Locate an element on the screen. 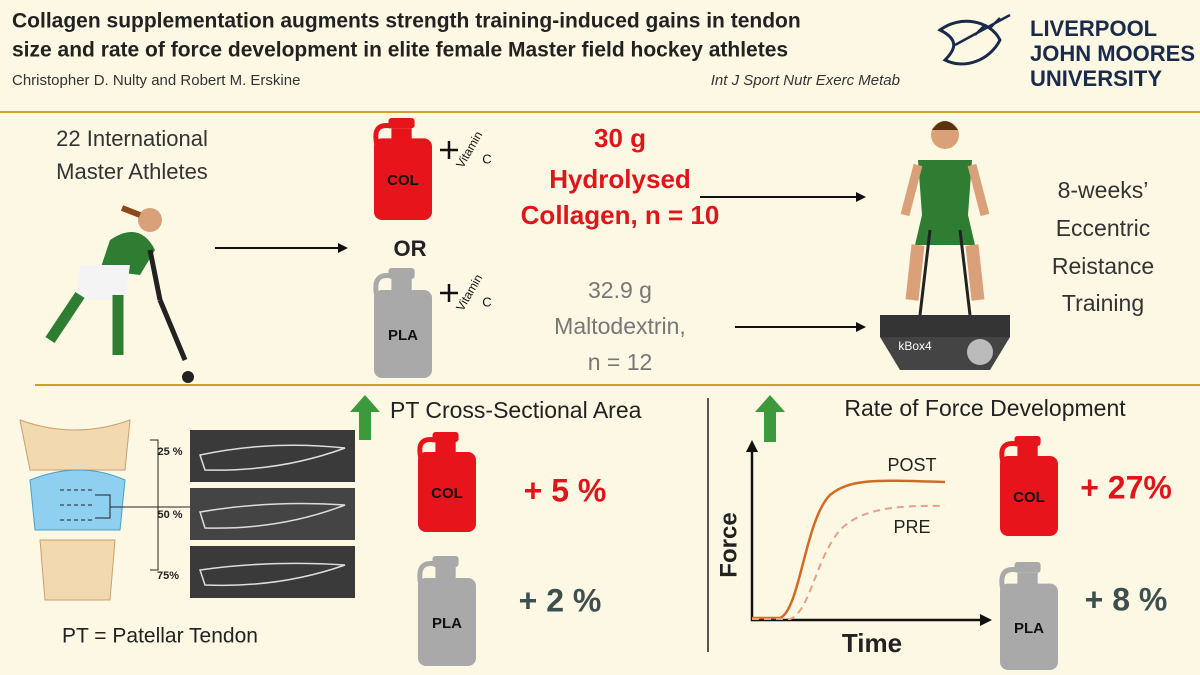 Image resolution: width=1200 pixels, height=675 pixels. level-label: 50 % is located at coordinates (169, 515).